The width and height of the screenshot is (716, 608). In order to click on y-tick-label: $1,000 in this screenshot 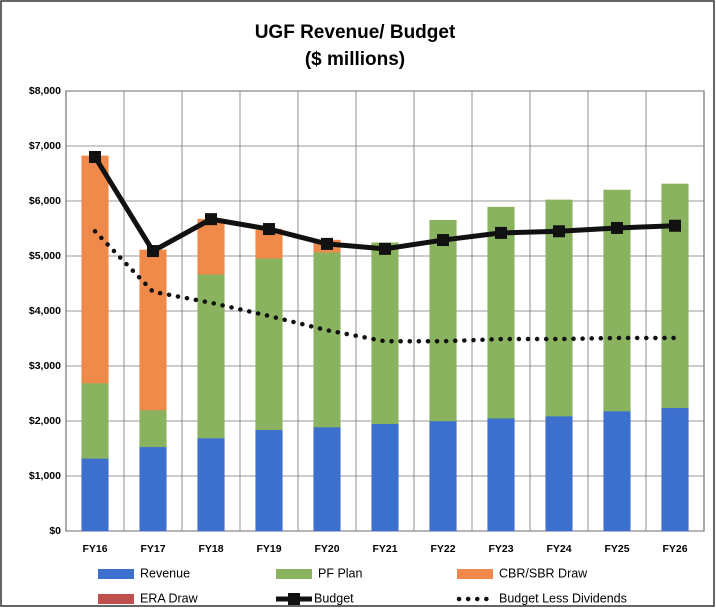, I will do `click(45, 476)`.